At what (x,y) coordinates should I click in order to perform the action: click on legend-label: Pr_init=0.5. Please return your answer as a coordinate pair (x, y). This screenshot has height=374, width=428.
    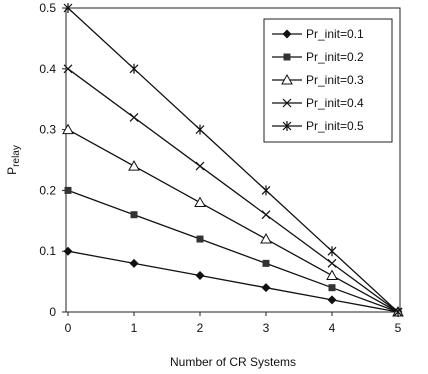
    Looking at the image, I should click on (335, 126).